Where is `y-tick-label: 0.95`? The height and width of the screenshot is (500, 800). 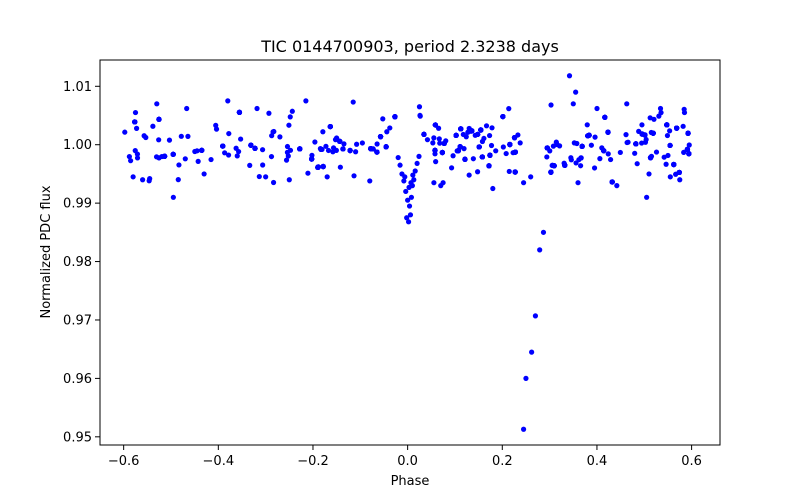 y-tick-label: 0.95 is located at coordinates (77, 437).